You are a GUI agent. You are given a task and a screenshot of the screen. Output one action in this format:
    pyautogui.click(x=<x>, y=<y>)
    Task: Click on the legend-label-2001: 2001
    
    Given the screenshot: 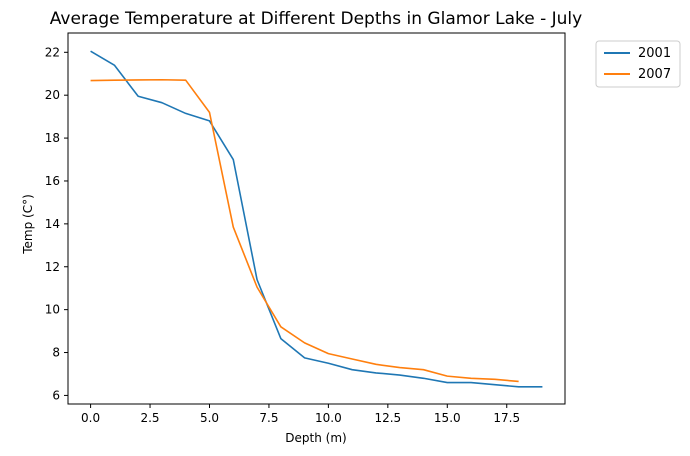 What is the action you would take?
    pyautogui.click(x=654, y=53)
    